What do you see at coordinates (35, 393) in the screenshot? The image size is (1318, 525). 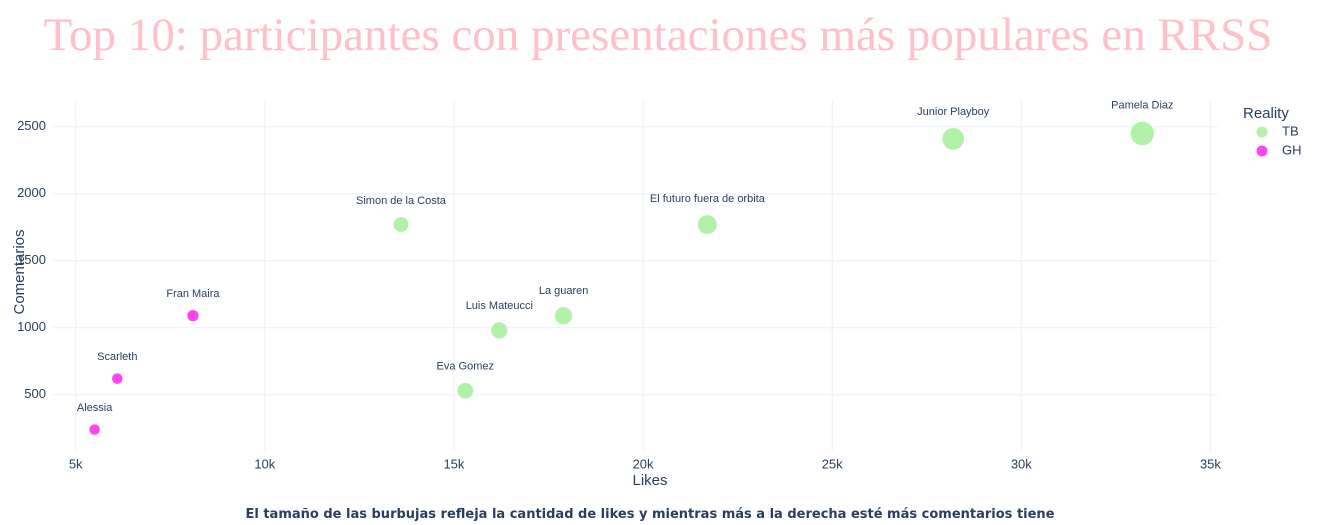 I see `y-tick-label: 500` at bounding box center [35, 393].